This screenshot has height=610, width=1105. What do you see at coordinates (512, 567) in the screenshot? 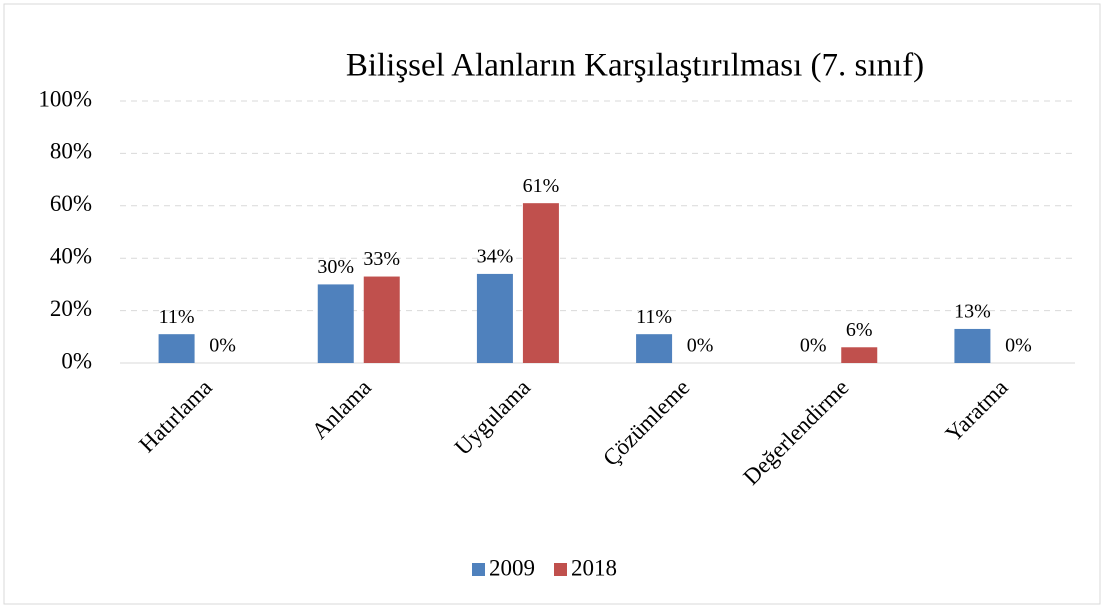
I see `legend-label: 2009` at bounding box center [512, 567].